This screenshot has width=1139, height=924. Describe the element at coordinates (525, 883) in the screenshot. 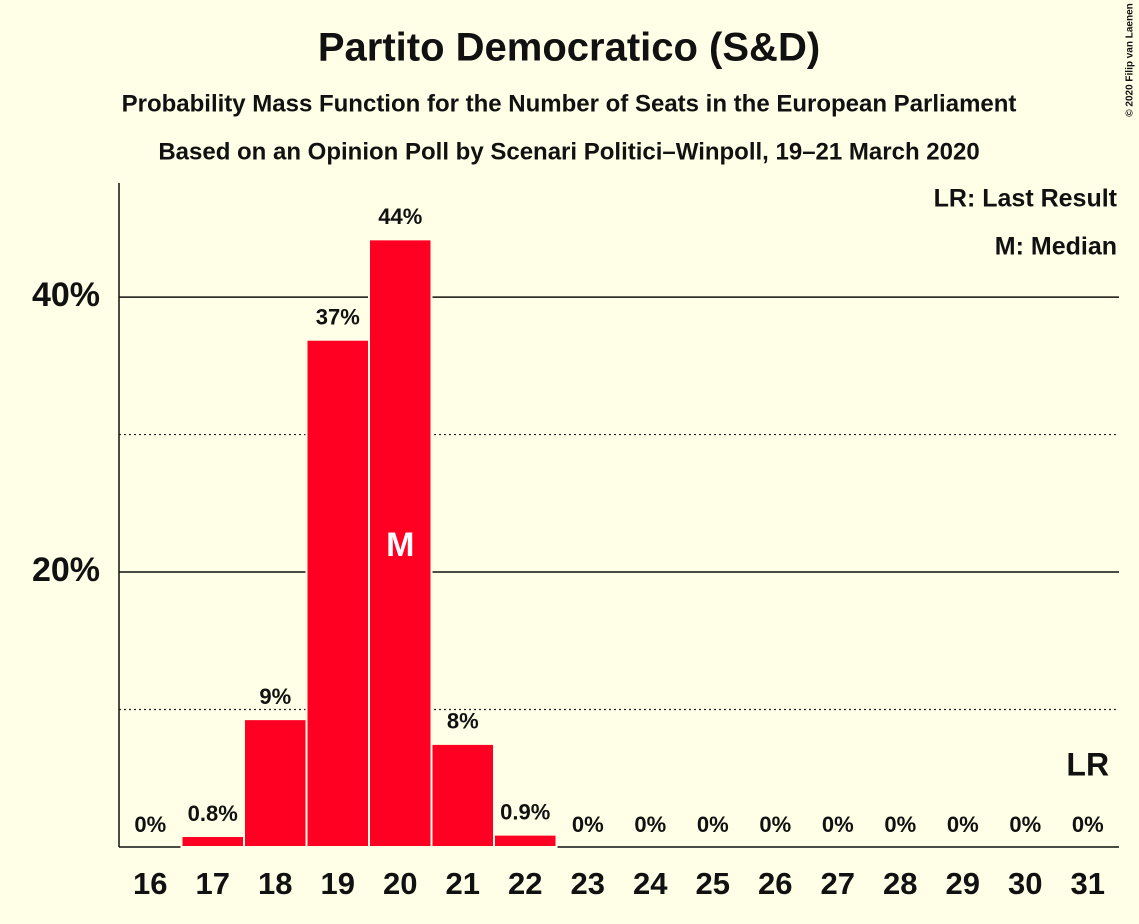

I see `x-tick-label: 22` at that location.